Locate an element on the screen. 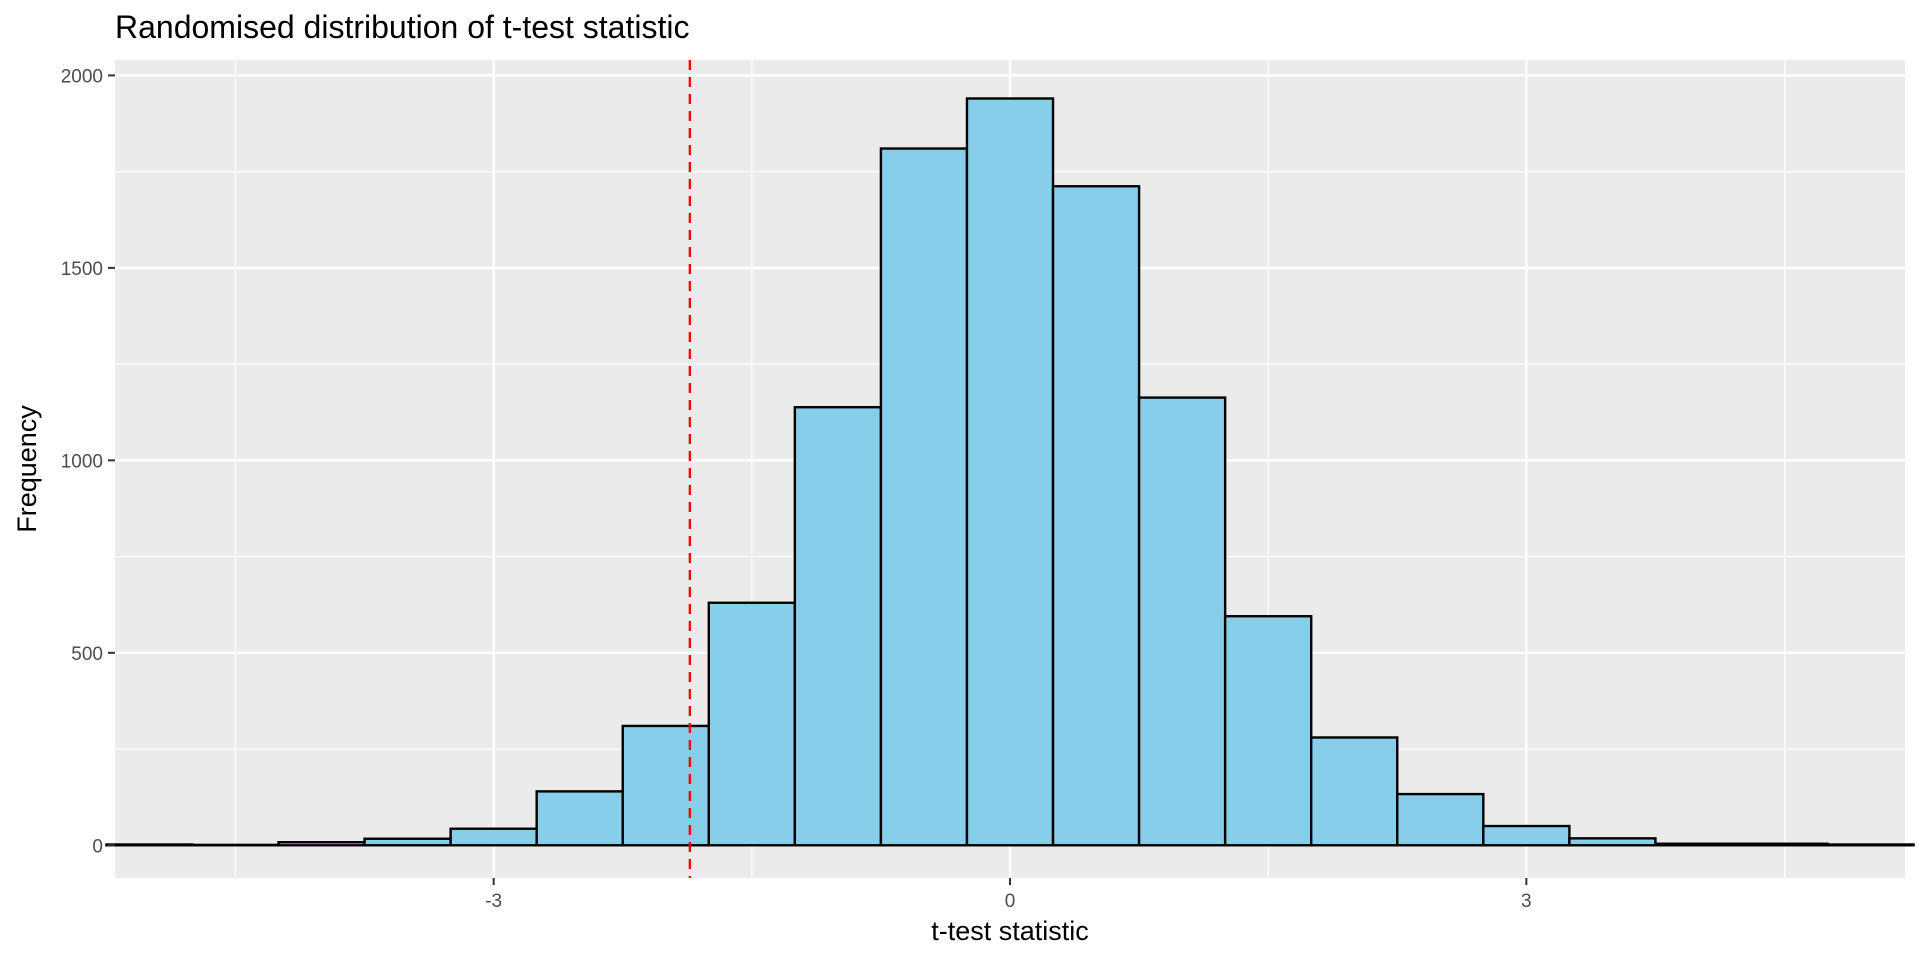 Image resolution: width=1920 pixels, height=960 pixels. x-axis-title: t-test statistic is located at coordinates (1010, 931).